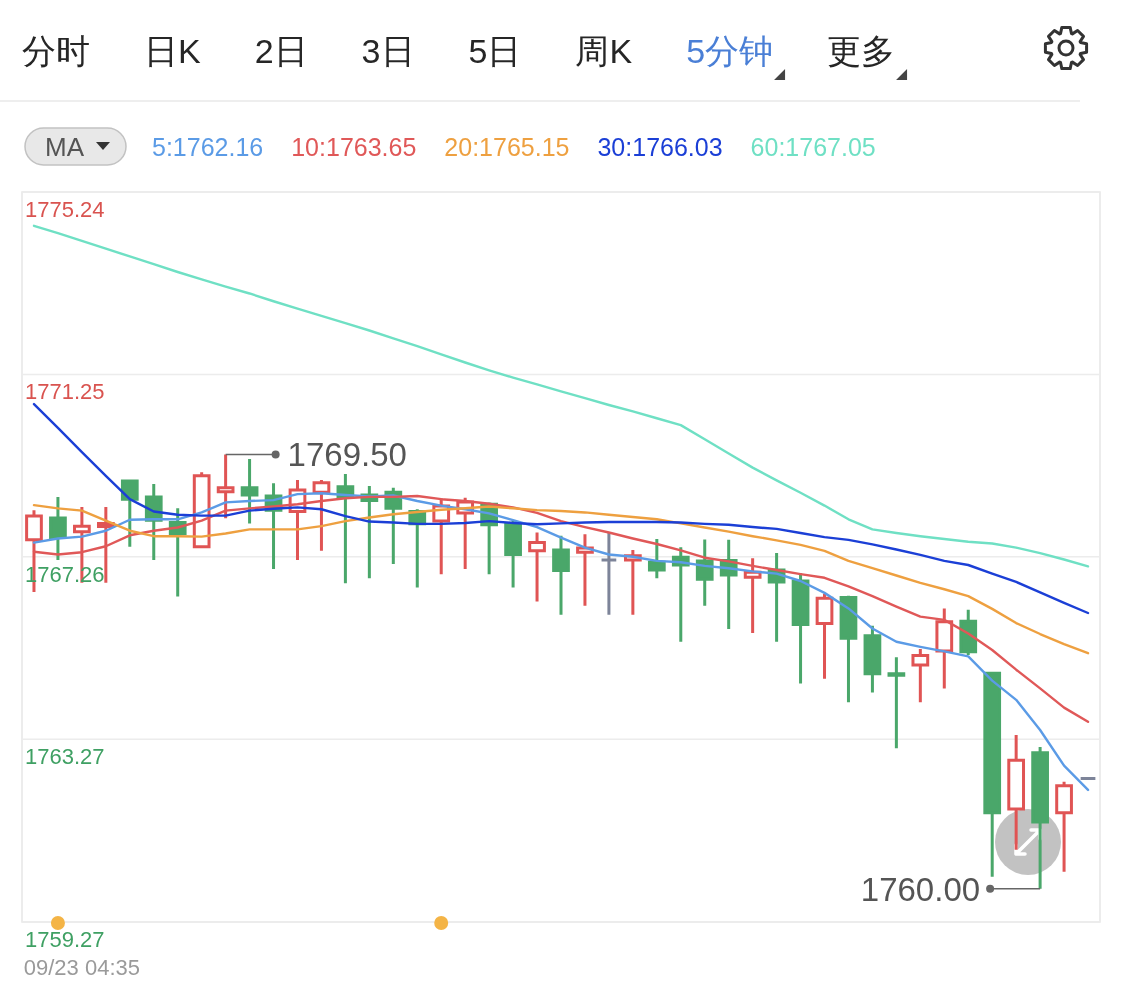  I want to click on period-label: 周K, so click(604, 51).